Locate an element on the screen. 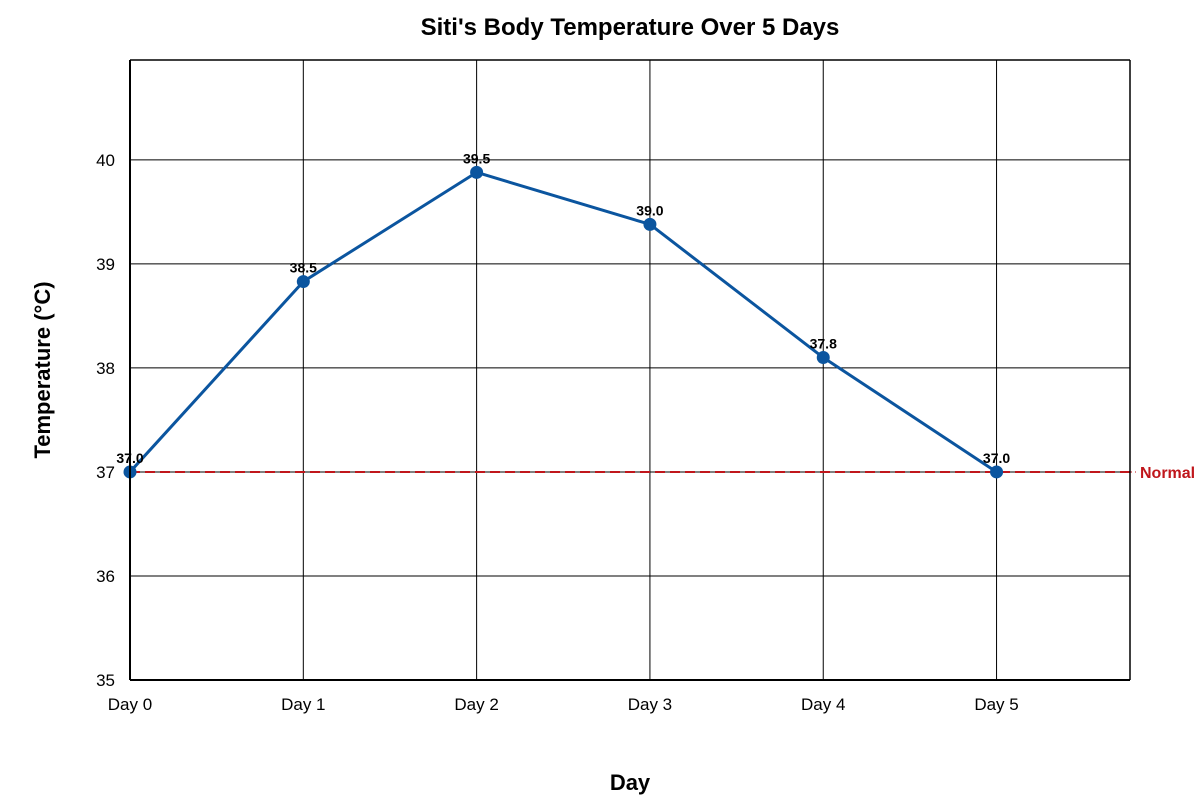  y-tick-label: 37 is located at coordinates (105, 472).